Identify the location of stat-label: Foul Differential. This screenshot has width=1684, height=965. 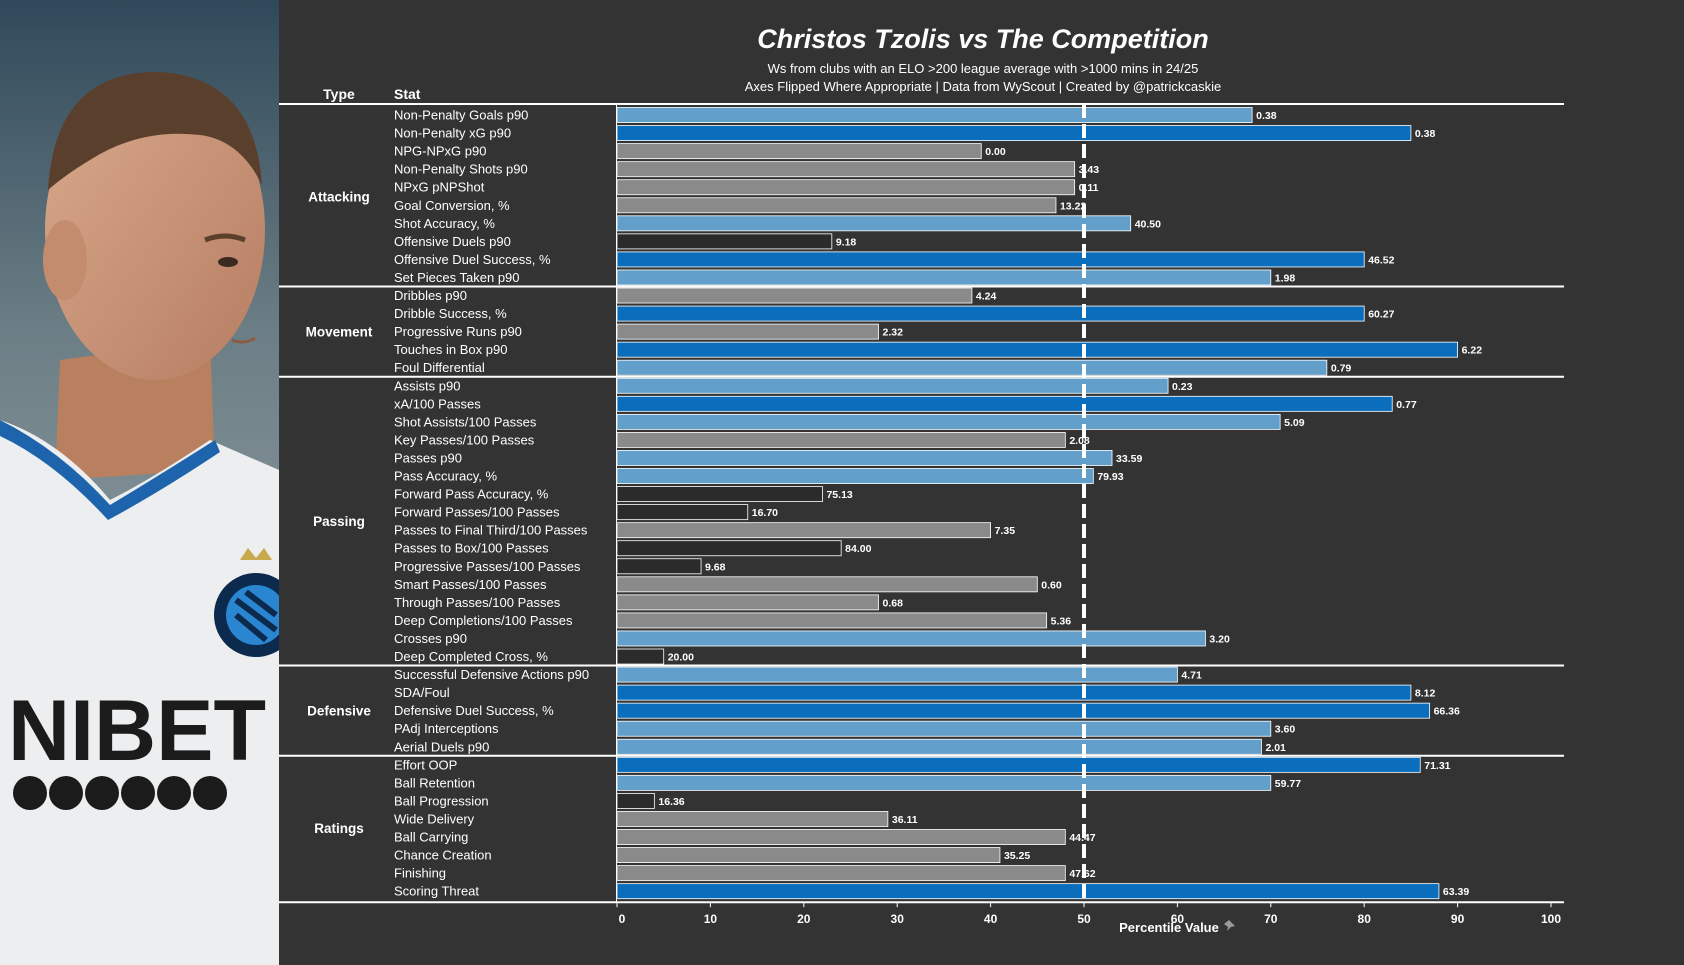
(439, 367).